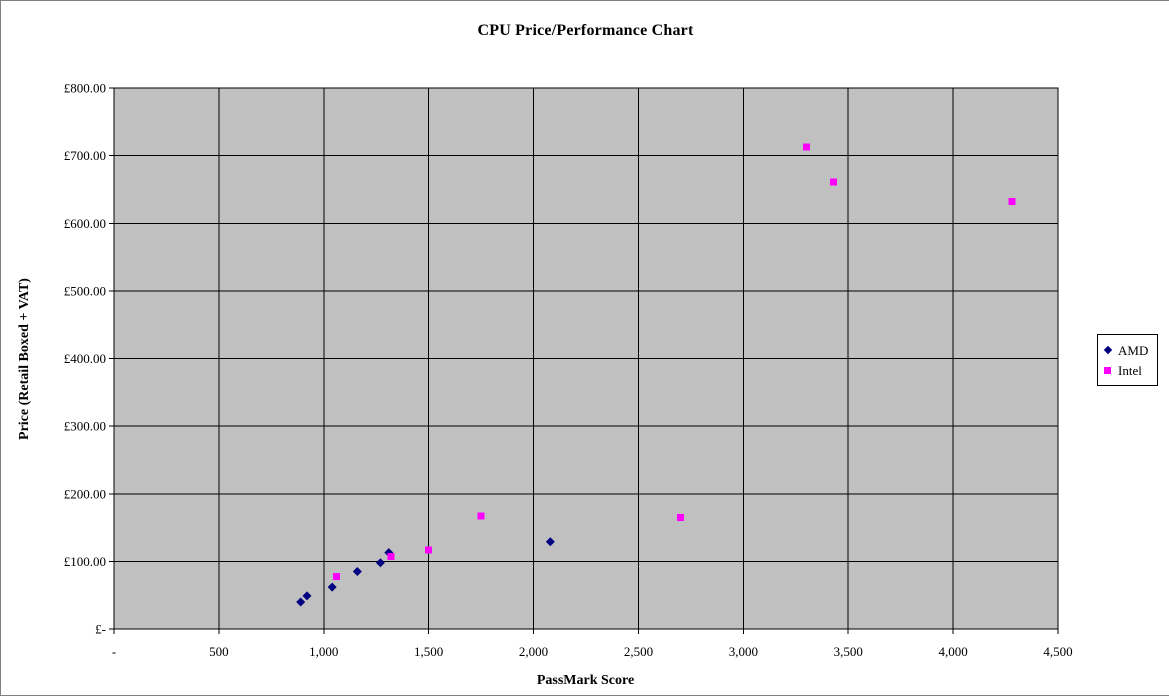  Describe the element at coordinates (1109, 350) in the screenshot. I see `diamond-marker-icon` at that location.